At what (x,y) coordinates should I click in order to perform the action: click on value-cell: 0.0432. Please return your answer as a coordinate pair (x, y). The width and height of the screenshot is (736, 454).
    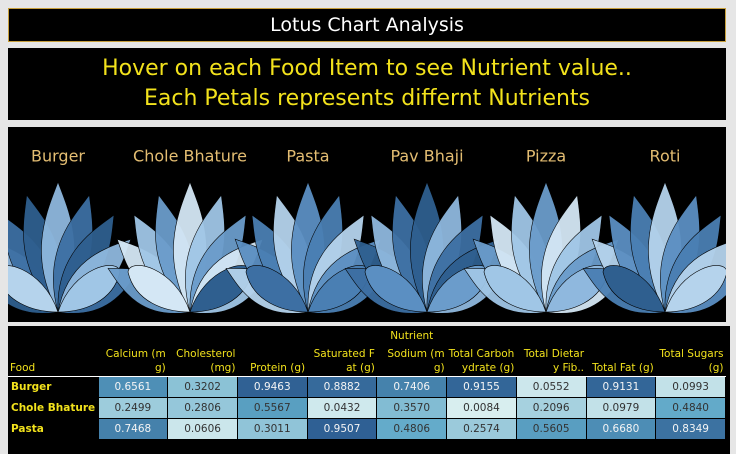
    Looking at the image, I should click on (342, 408).